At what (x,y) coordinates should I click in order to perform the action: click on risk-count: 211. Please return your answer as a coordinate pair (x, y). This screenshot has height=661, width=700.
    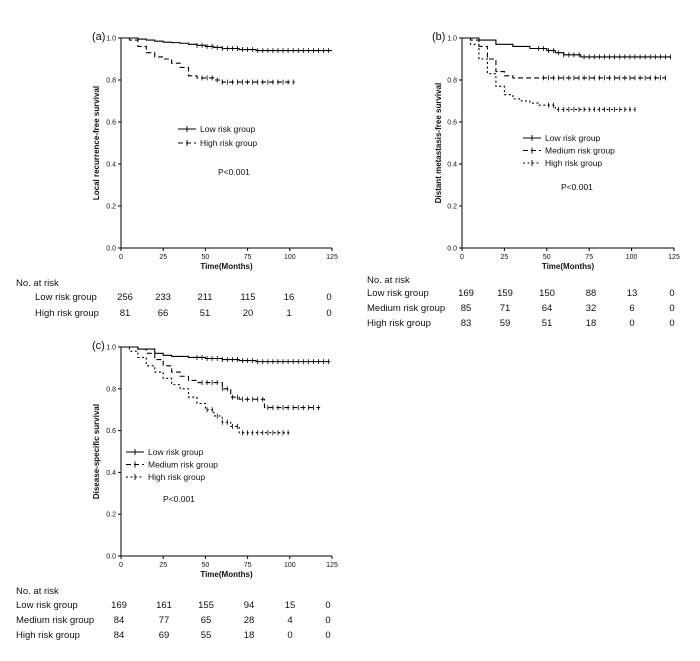
    Looking at the image, I should click on (204, 297).